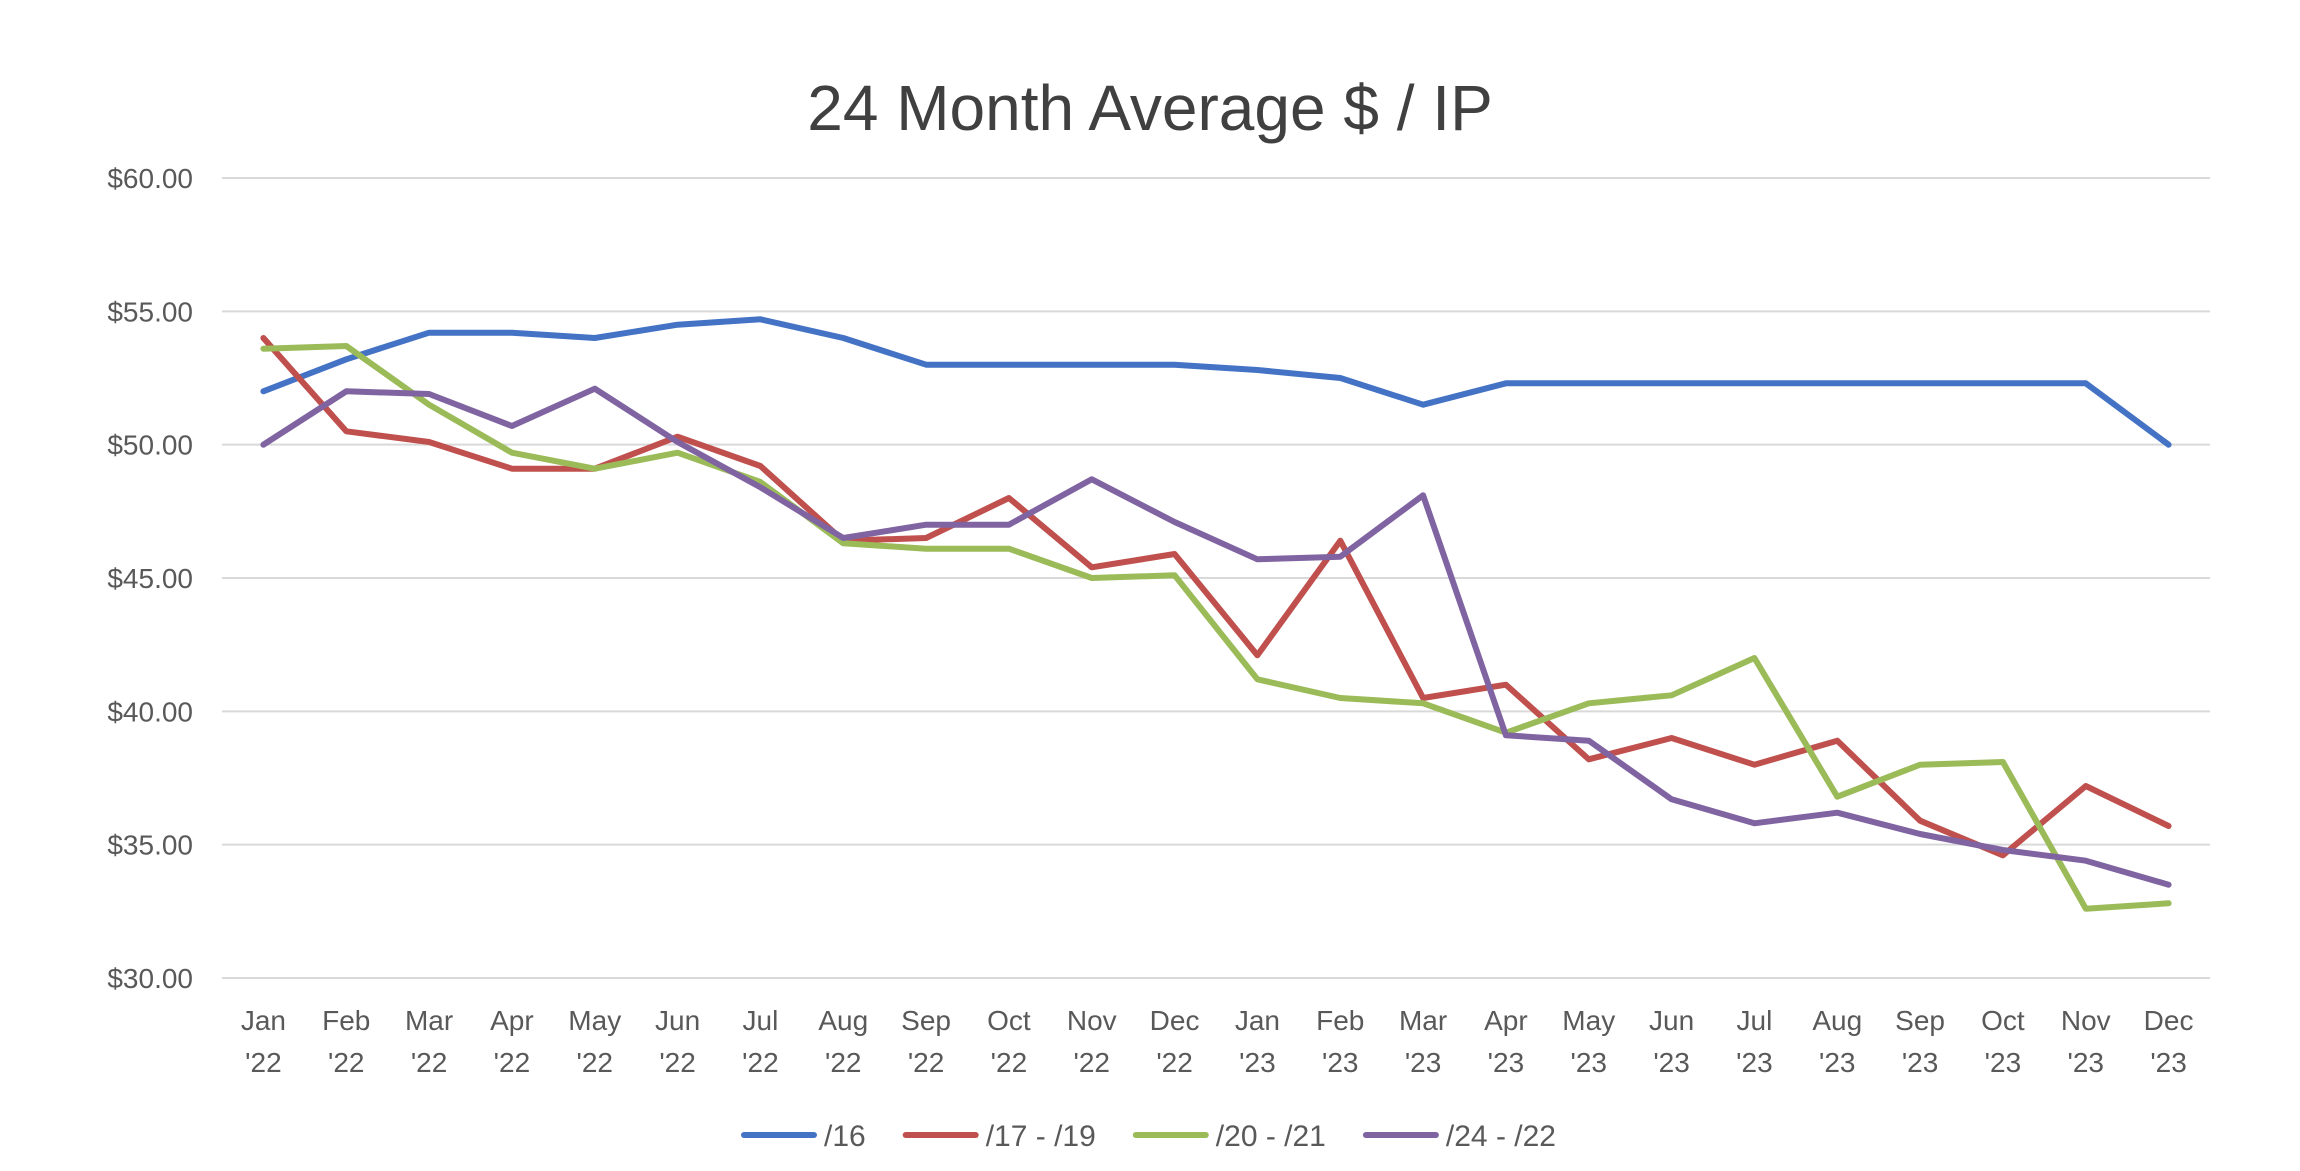 The height and width of the screenshot is (1171, 2300). What do you see at coordinates (1501, 1136) in the screenshot?
I see `legend-label: /24 - /22` at bounding box center [1501, 1136].